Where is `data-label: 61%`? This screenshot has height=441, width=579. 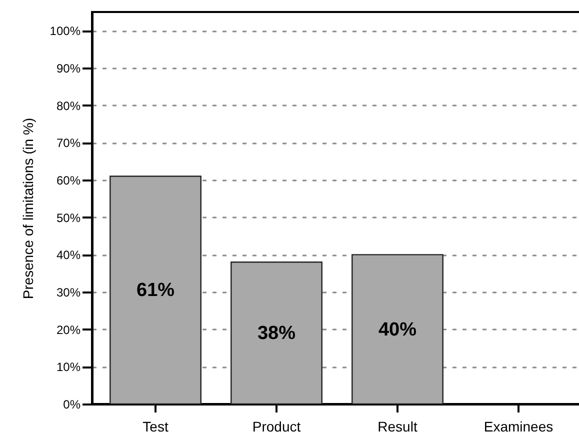 data-label: 61% is located at coordinates (155, 291).